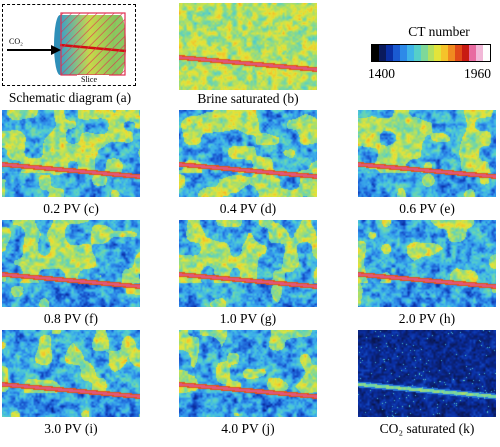  What do you see at coordinates (427, 428) in the screenshot?
I see `caption-k: CO₂ saturated (k)` at bounding box center [427, 428].